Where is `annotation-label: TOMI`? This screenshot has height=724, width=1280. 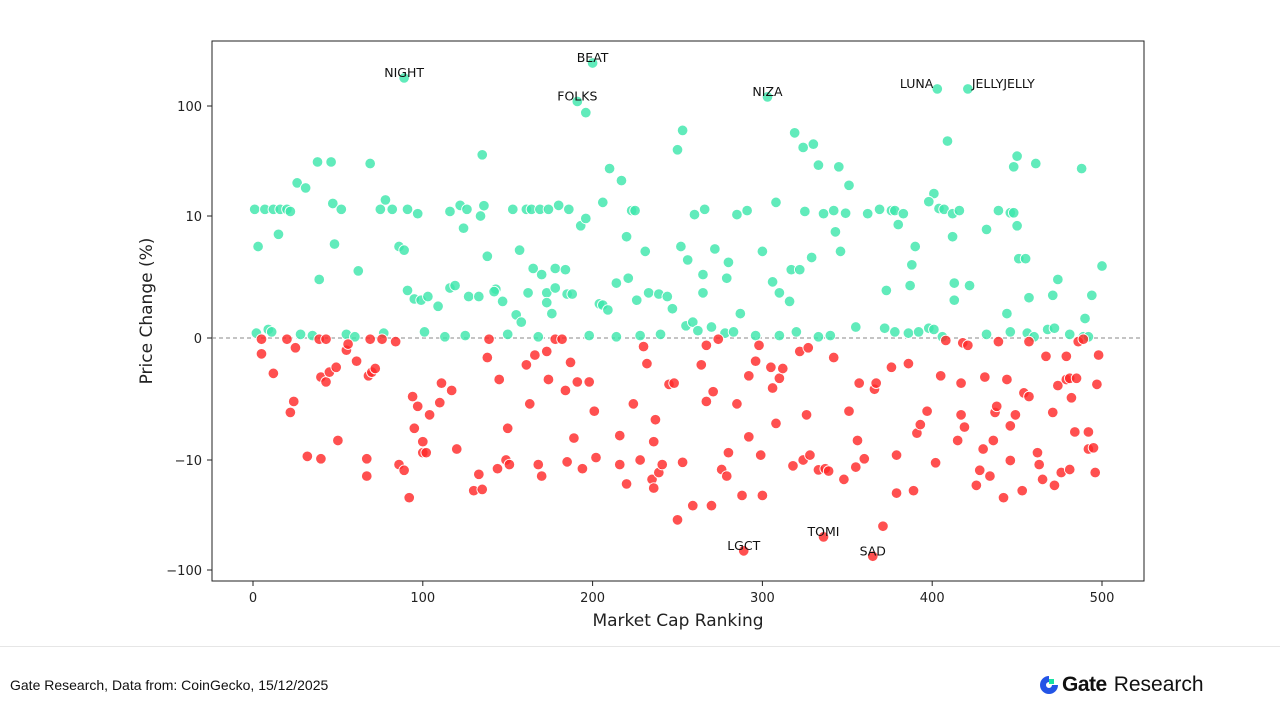
annotation-label: TOMI is located at coordinates (823, 531).